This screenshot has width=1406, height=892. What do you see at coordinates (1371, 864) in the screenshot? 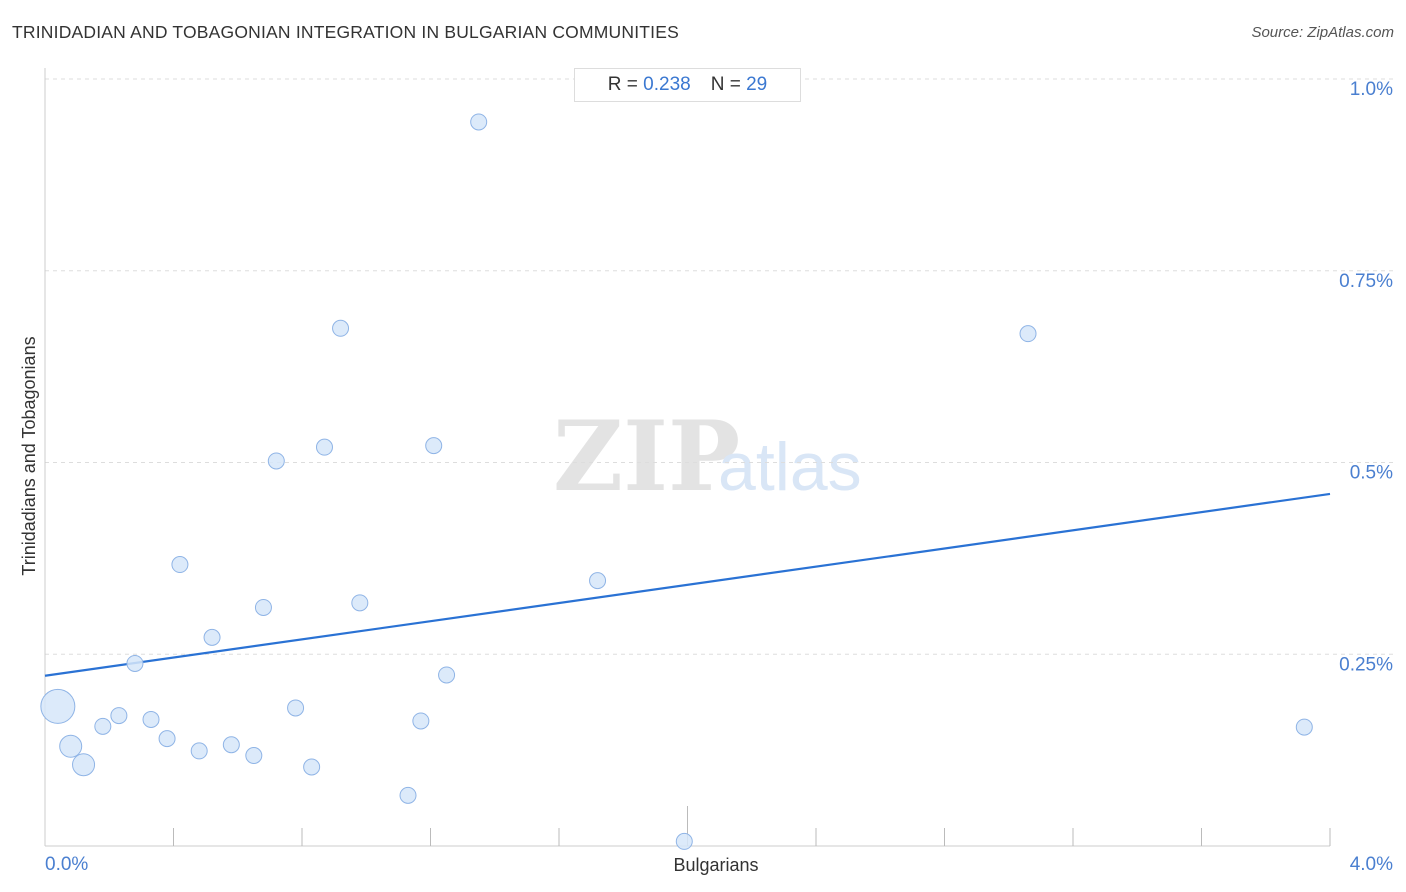
I see `x-tick-label: 4.0%` at bounding box center [1371, 864].